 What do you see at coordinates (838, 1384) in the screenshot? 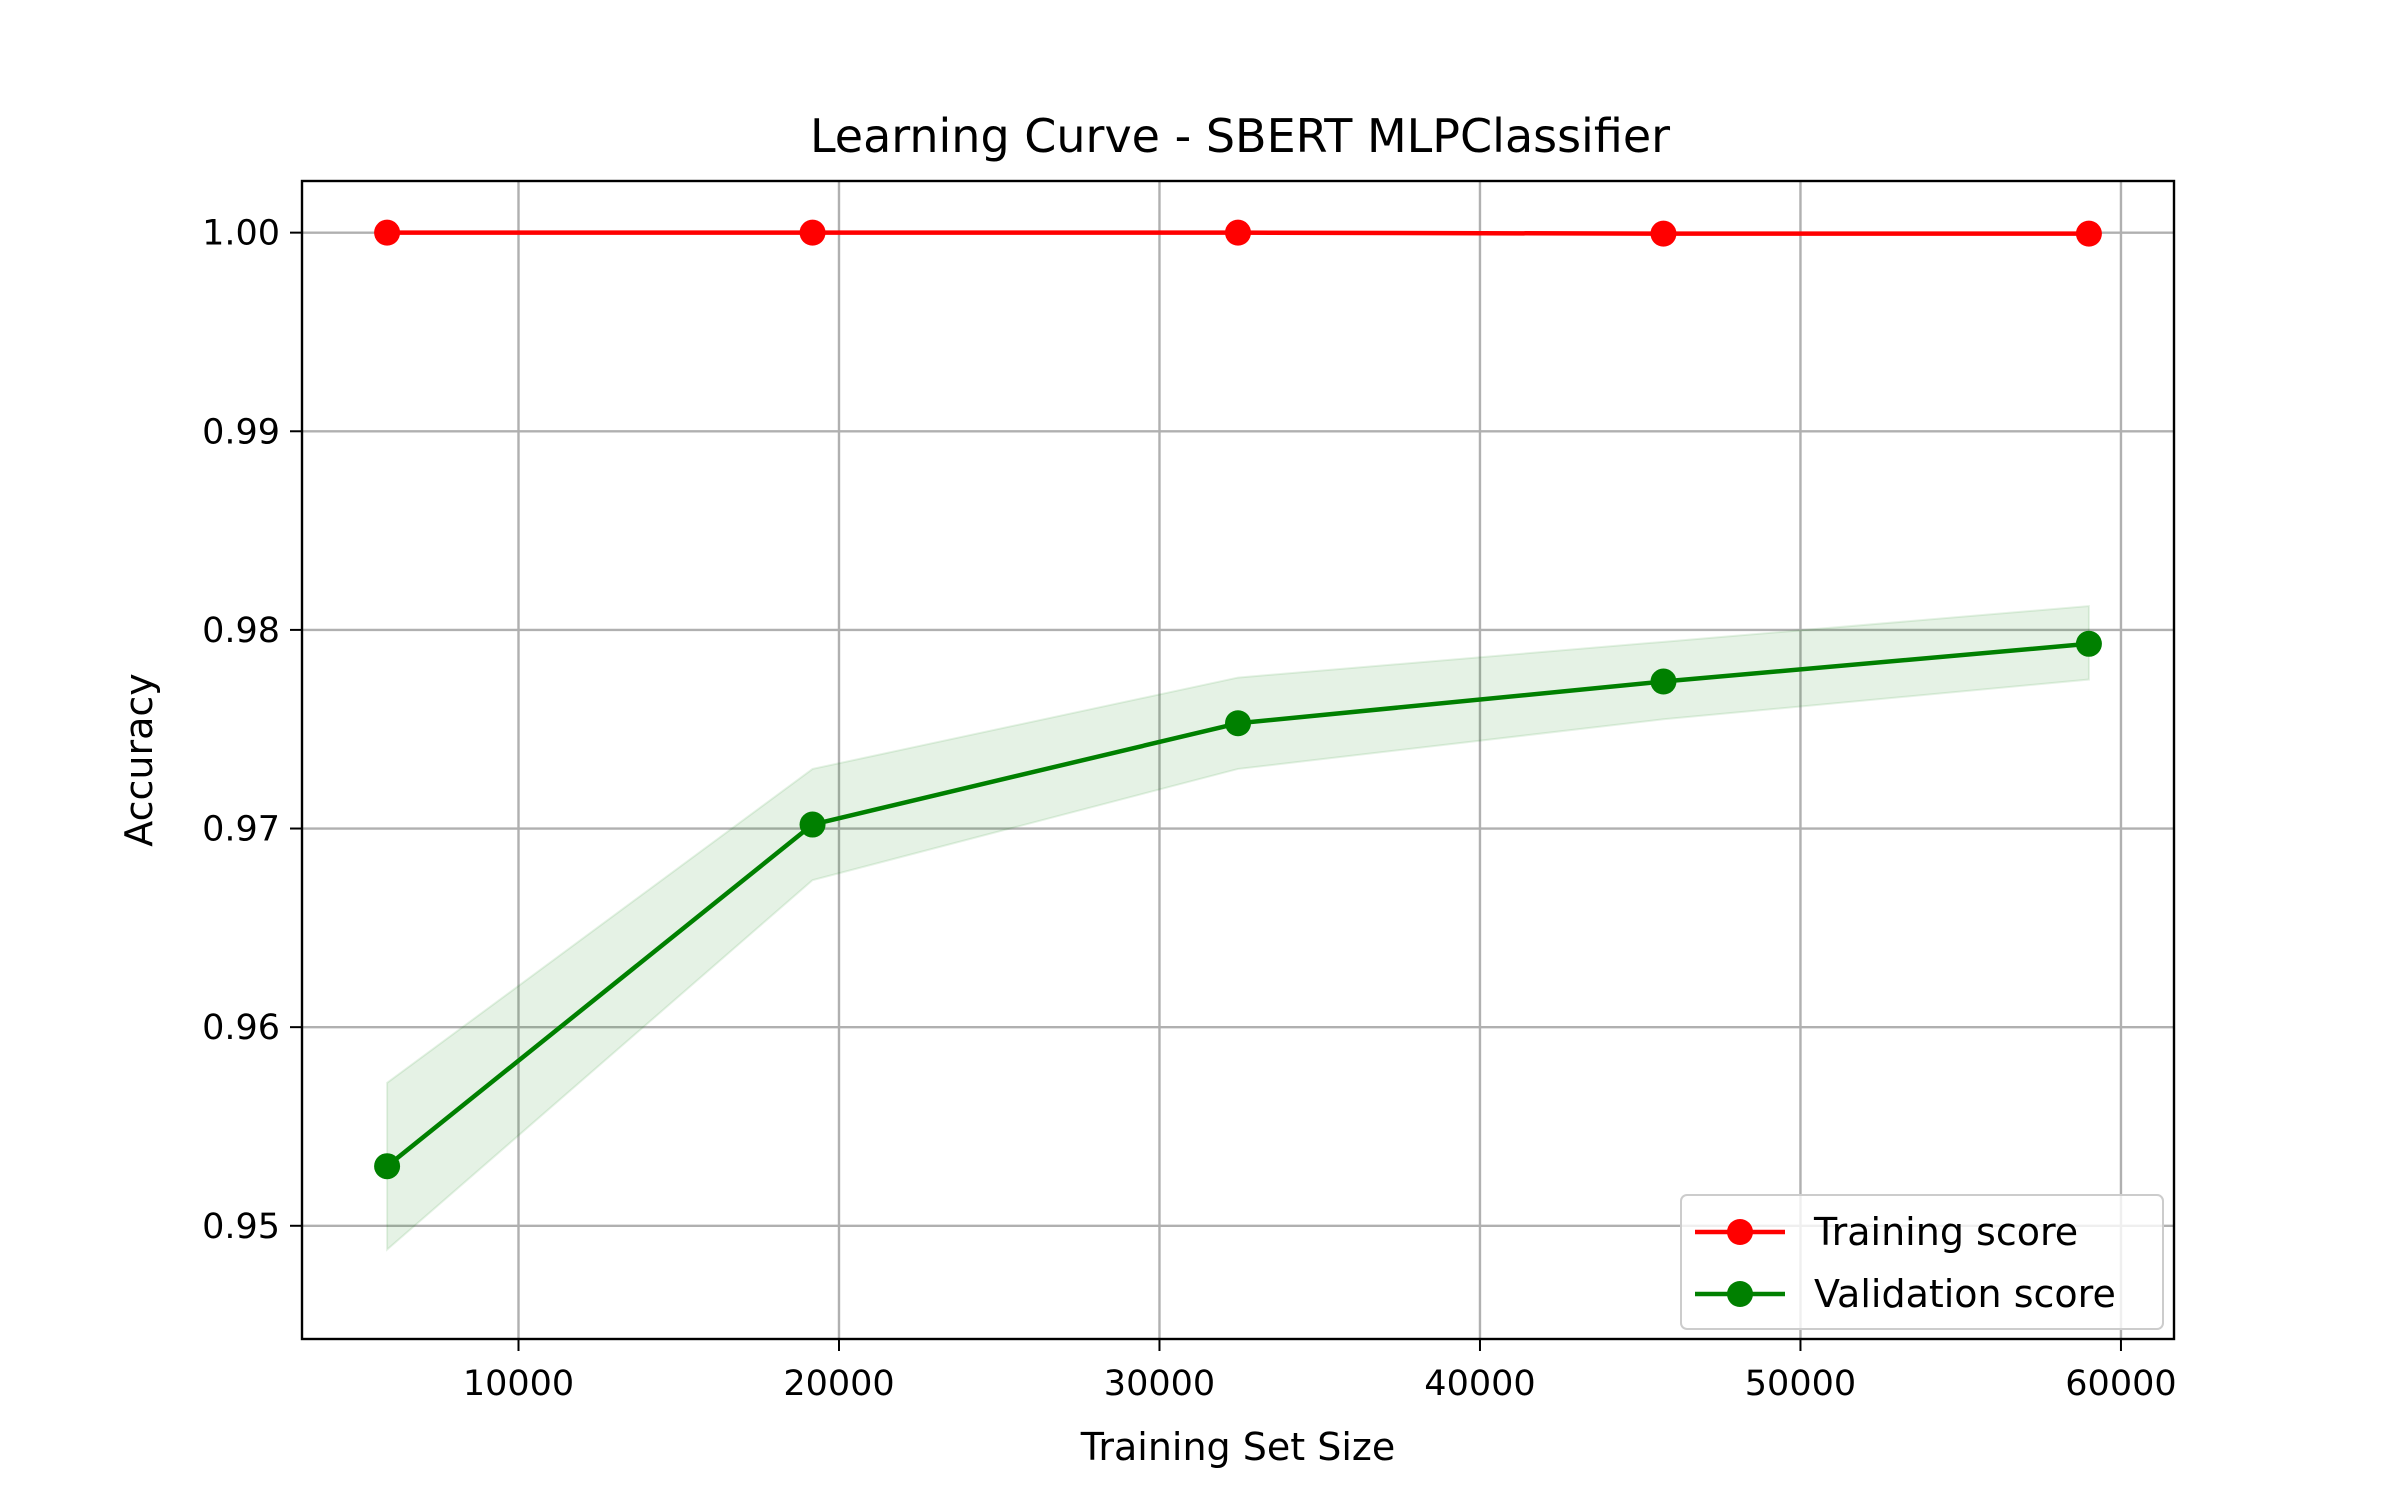
I see `x-tick-label: 20000` at bounding box center [838, 1384].